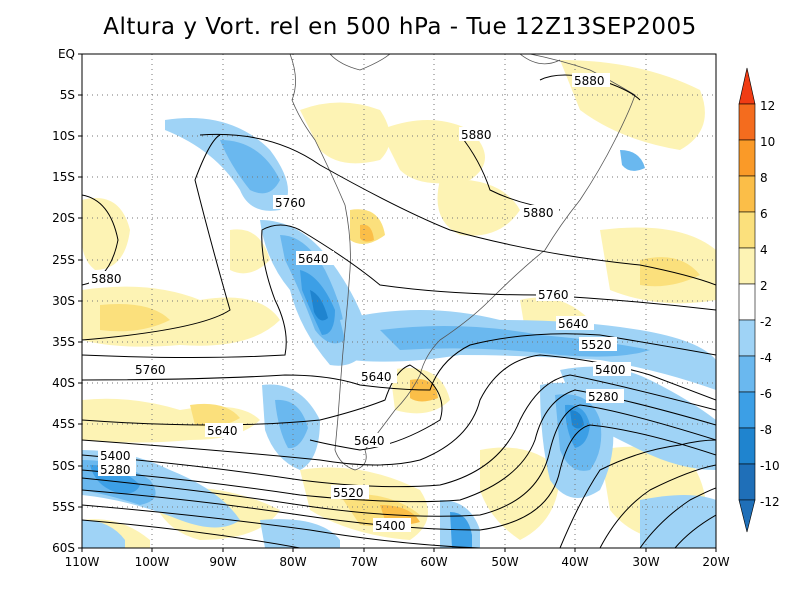 The width and height of the screenshot is (800, 600). What do you see at coordinates (764, 286) in the screenshot?
I see `colorbar-label: 2` at bounding box center [764, 286].